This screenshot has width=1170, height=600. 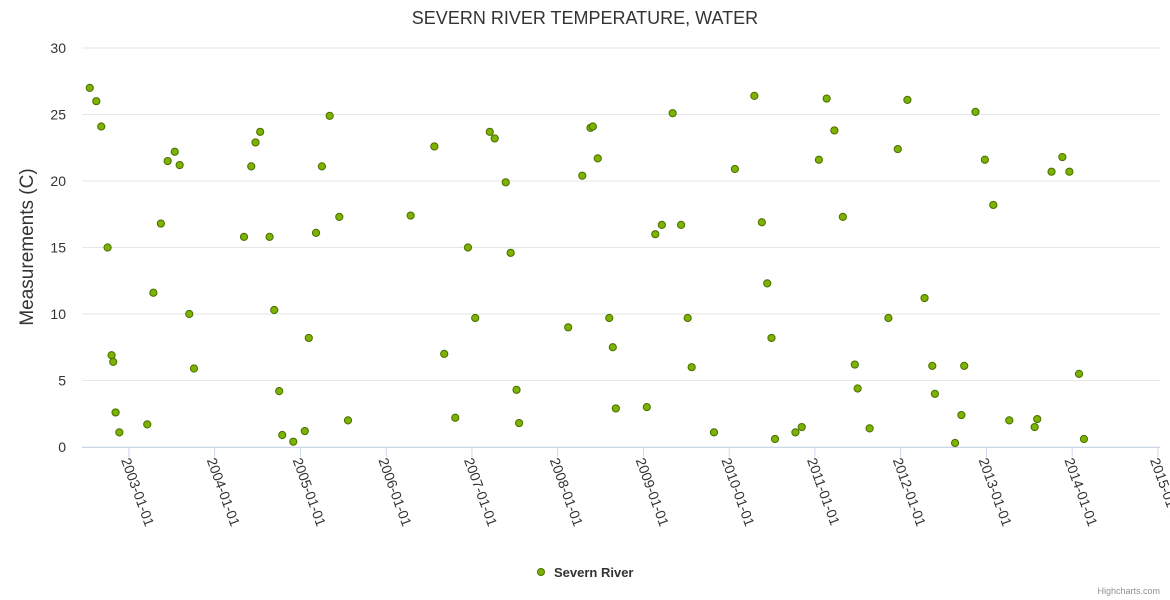 What do you see at coordinates (910, 492) in the screenshot?
I see `x-tick-label: 2012-01-01` at bounding box center [910, 492].